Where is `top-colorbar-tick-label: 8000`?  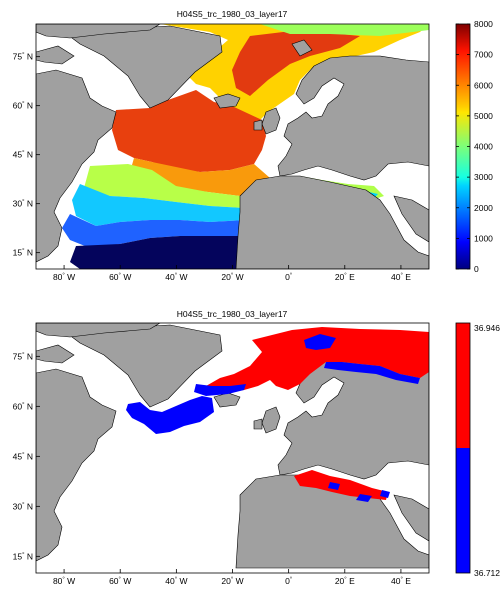
top-colorbar-tick-label: 8000 is located at coordinates (483, 24).